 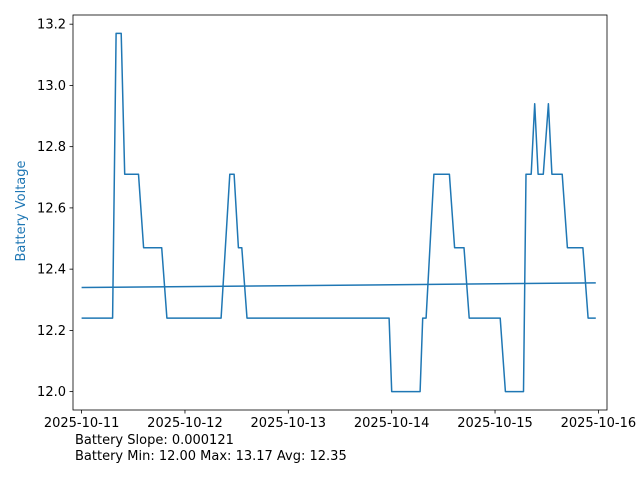 What do you see at coordinates (51, 25) in the screenshot?
I see `y-tick-label: 13.2` at bounding box center [51, 25].